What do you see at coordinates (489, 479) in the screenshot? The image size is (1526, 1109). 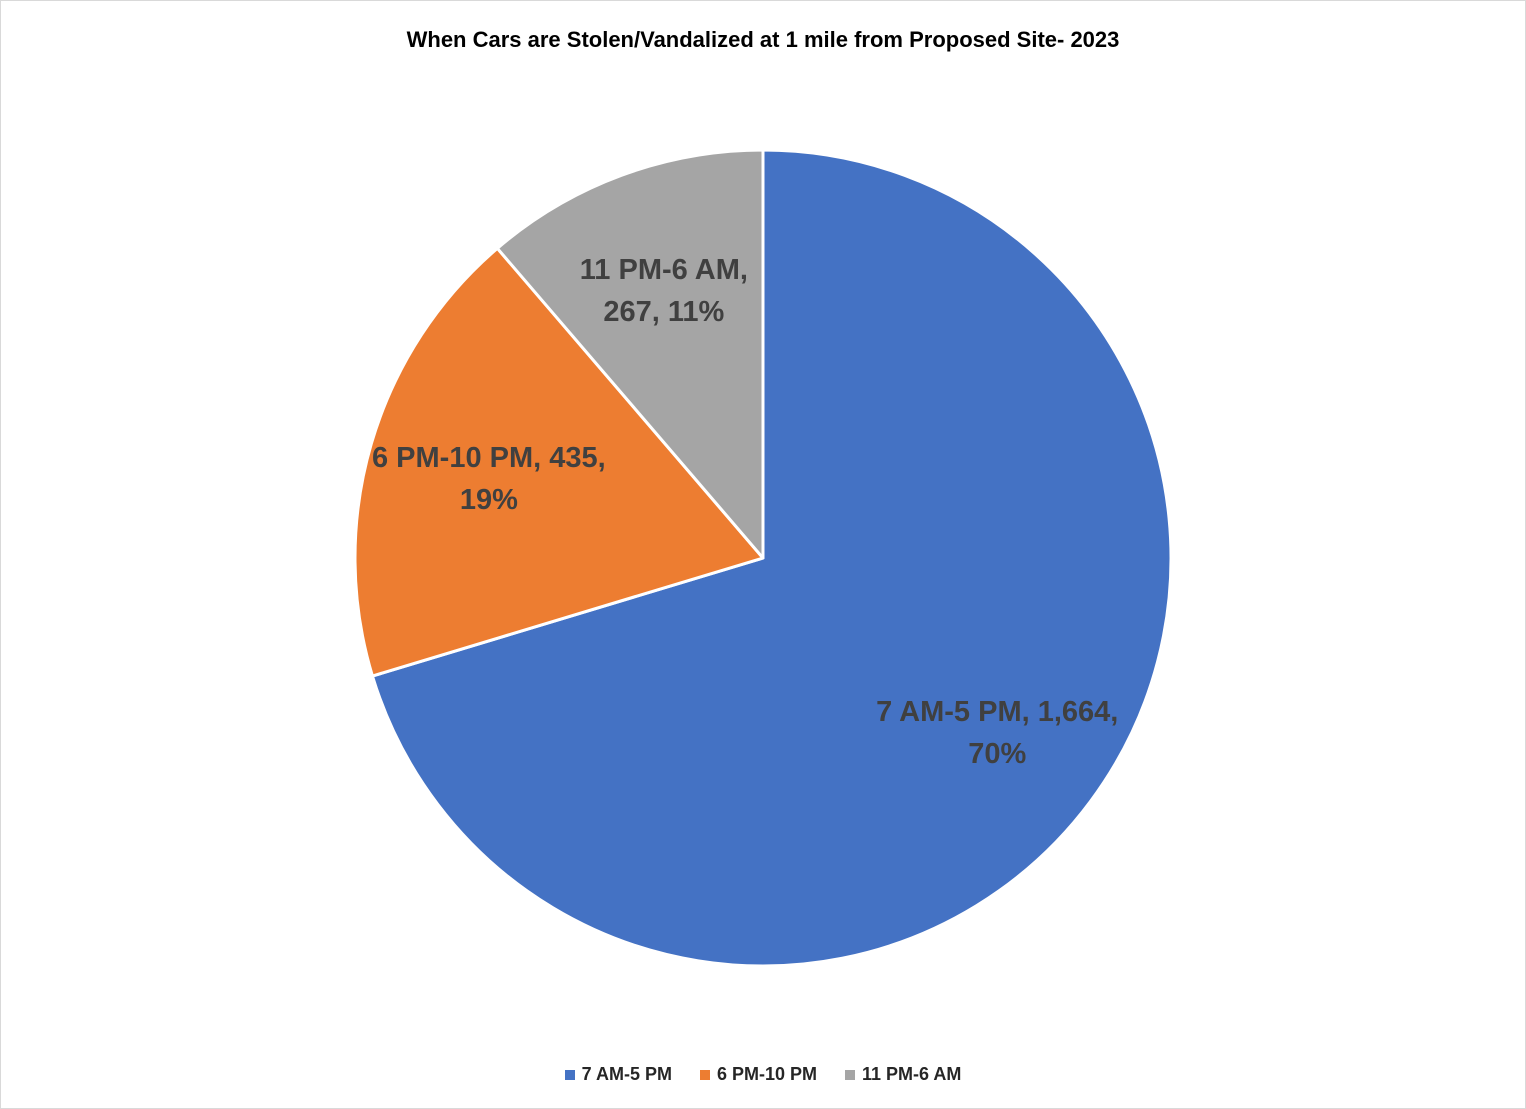 I see `data-label-6pm-10pm: 6 PM-10 PM, 435, 19%` at bounding box center [489, 479].